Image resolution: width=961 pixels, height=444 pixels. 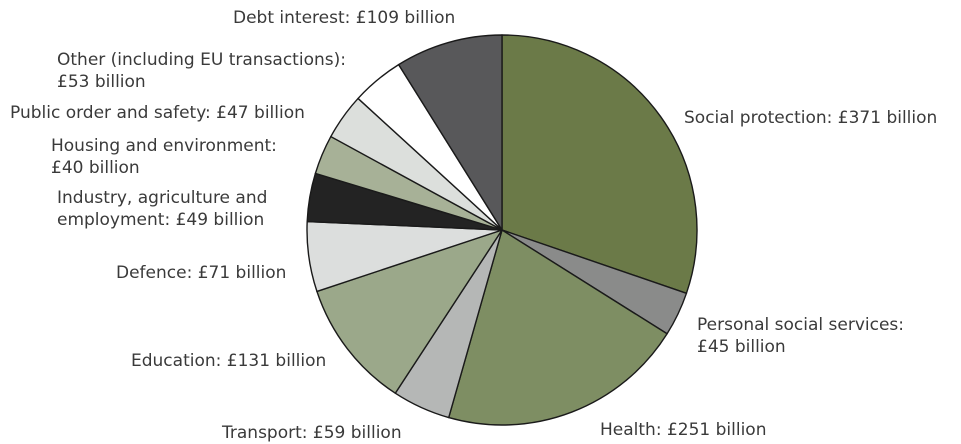 What do you see at coordinates (450, 132) in the screenshot?
I see `pie-slice-debt-interest` at bounding box center [450, 132].